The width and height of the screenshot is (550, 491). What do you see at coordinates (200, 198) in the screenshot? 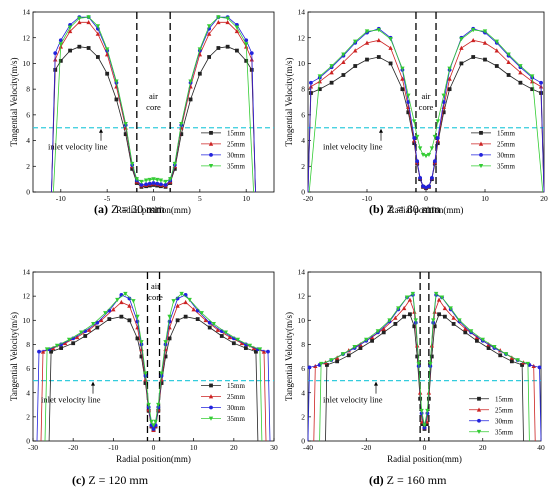
I see `x-tick-label: 5` at bounding box center [200, 198].